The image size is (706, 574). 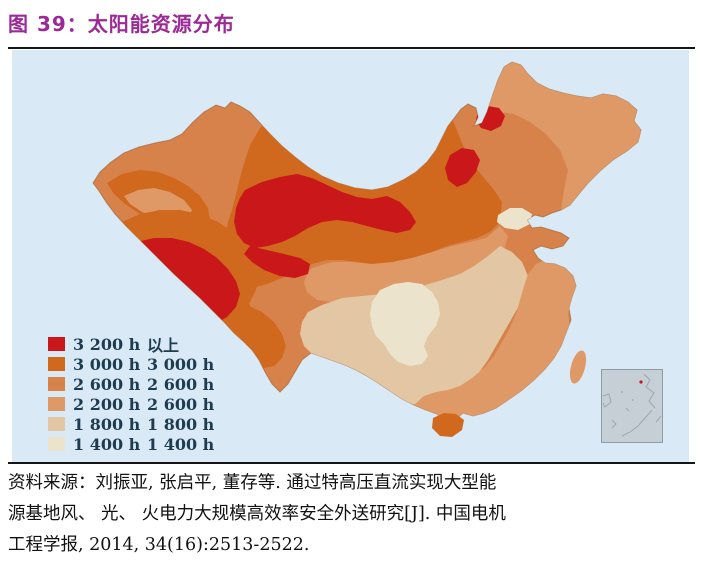 I want to click on legend-row: 1 400 h 1 400 h, so click(x=131, y=444).